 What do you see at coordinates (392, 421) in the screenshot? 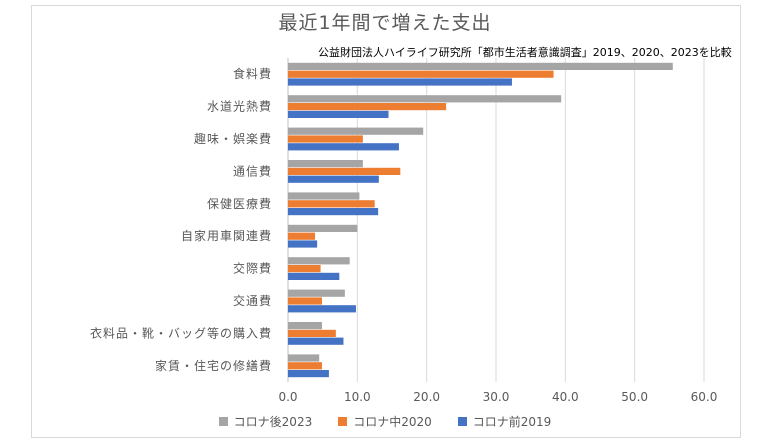
I see `legend-label: コロナ中2020` at bounding box center [392, 421].